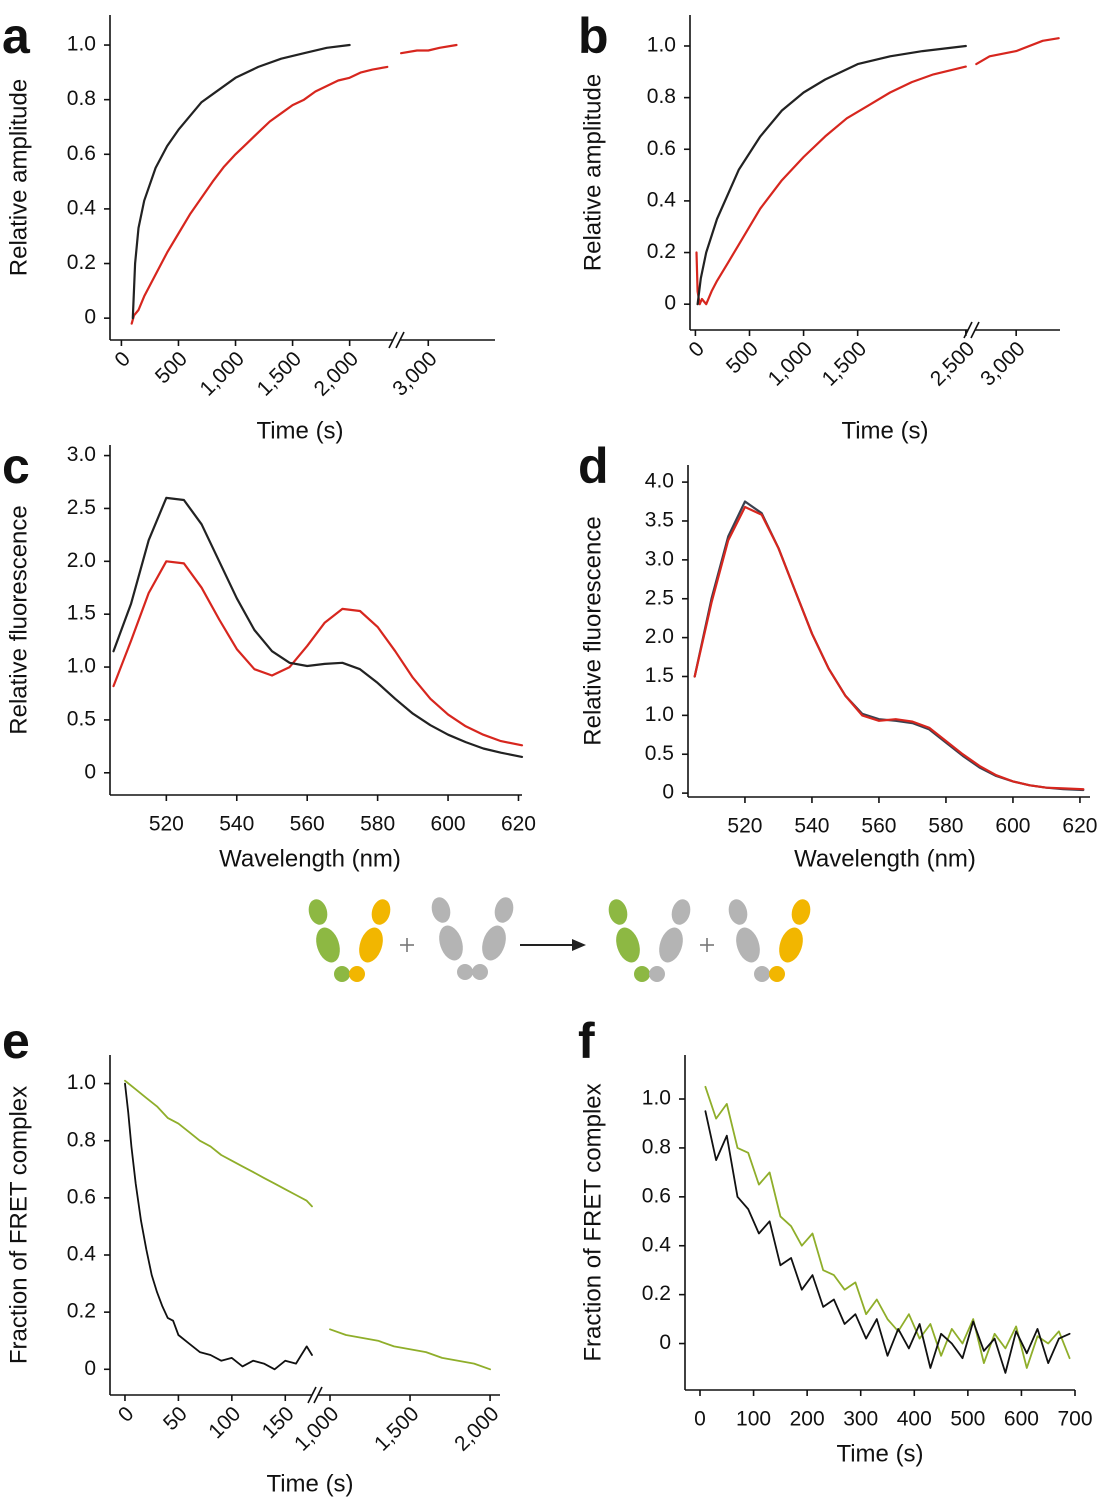 The height and width of the screenshot is (1500, 1109). I want to click on y-tick-label: 3.5, so click(659, 520).